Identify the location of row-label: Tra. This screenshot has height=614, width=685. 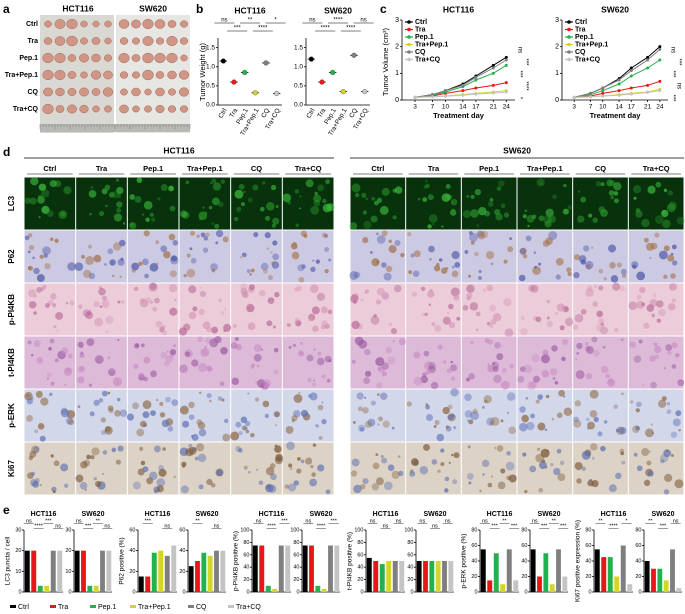
(32, 41).